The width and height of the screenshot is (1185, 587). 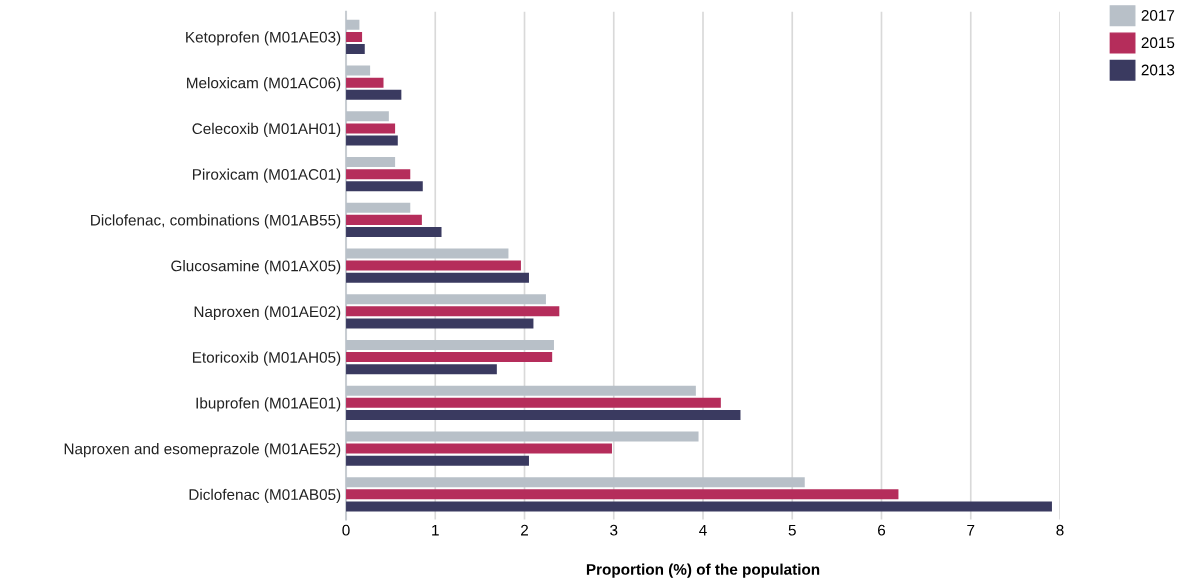 I want to click on y-tick-label: Celecoxib (M01AH01), so click(x=266, y=130).